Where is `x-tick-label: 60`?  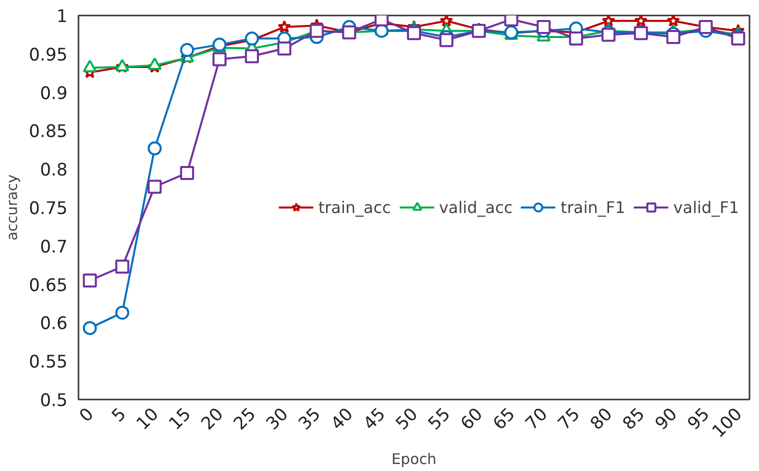 x-tick-label: 60 is located at coordinates (472, 419).